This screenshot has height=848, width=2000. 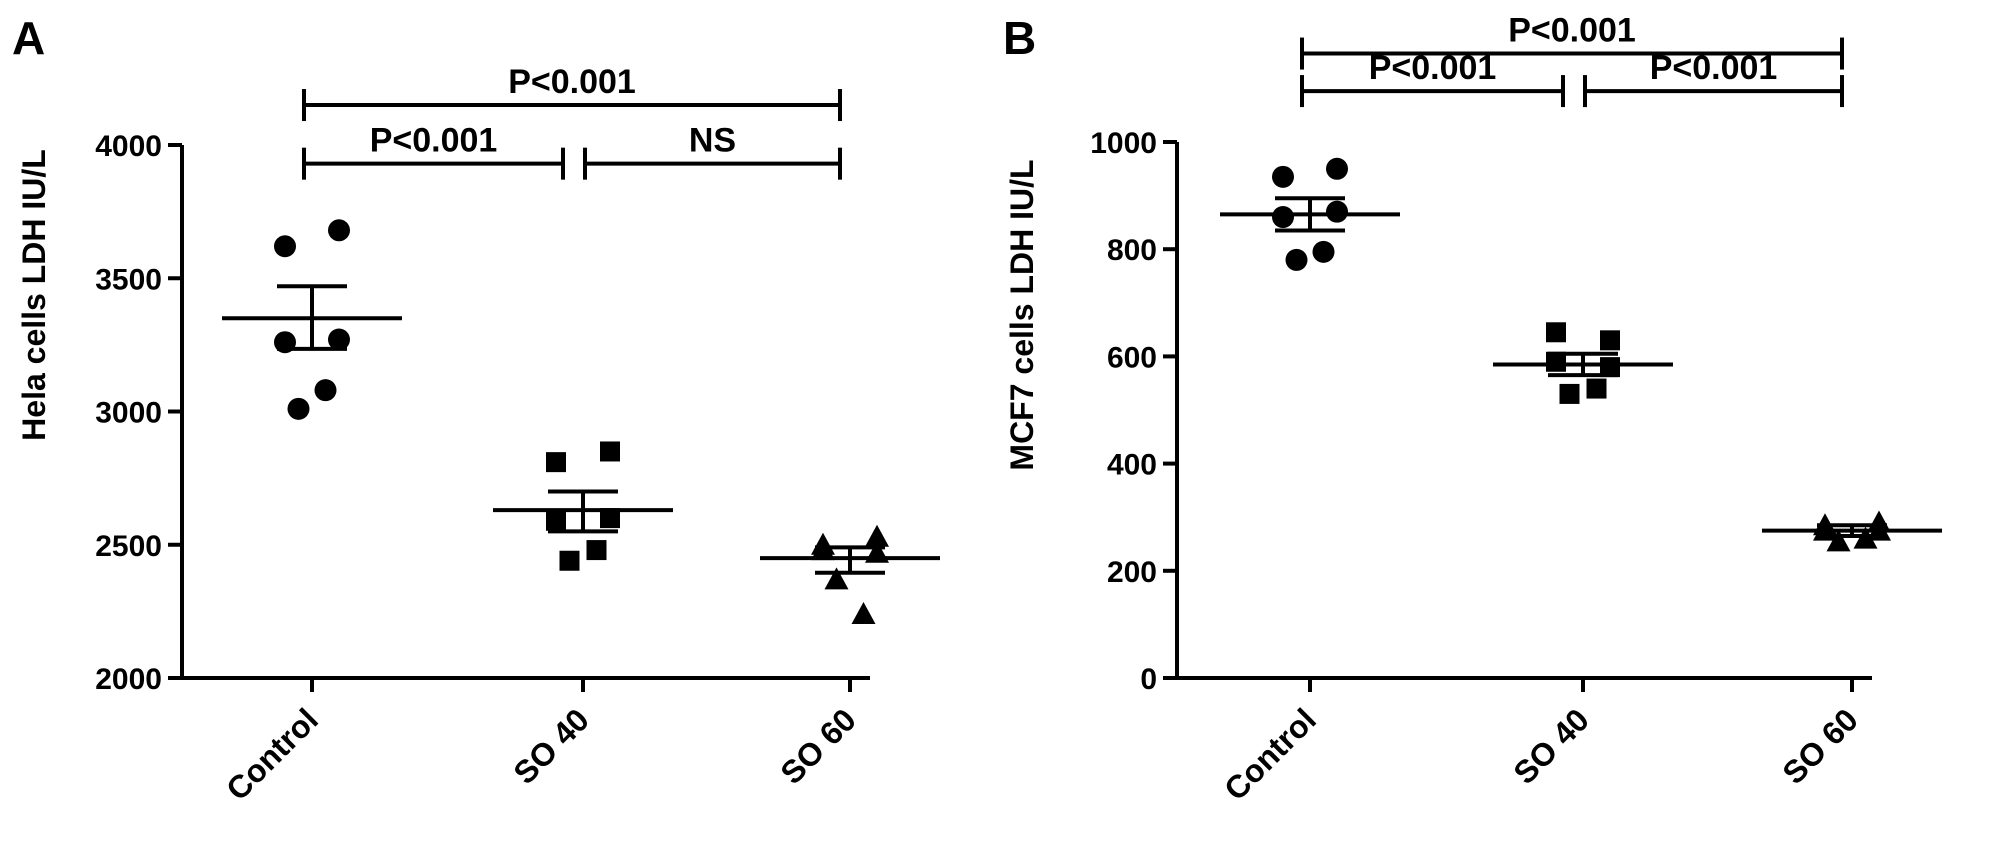 I want to click on p0-y-tick-label-3: 3500, so click(x=128, y=279).